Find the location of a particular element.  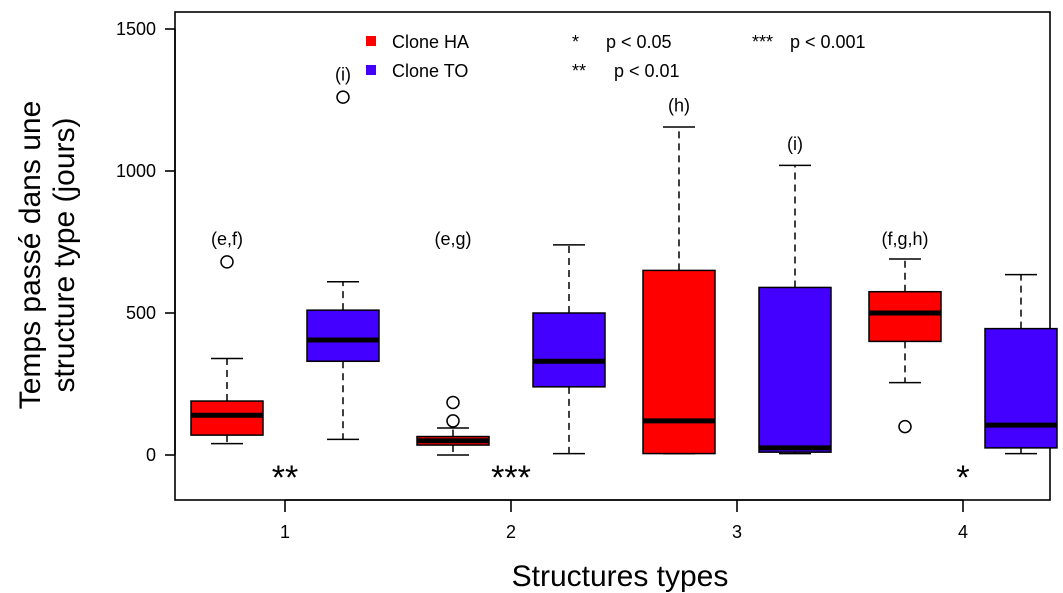

y-axis-title-line1: Temps passé dans une is located at coordinates (30, 255).